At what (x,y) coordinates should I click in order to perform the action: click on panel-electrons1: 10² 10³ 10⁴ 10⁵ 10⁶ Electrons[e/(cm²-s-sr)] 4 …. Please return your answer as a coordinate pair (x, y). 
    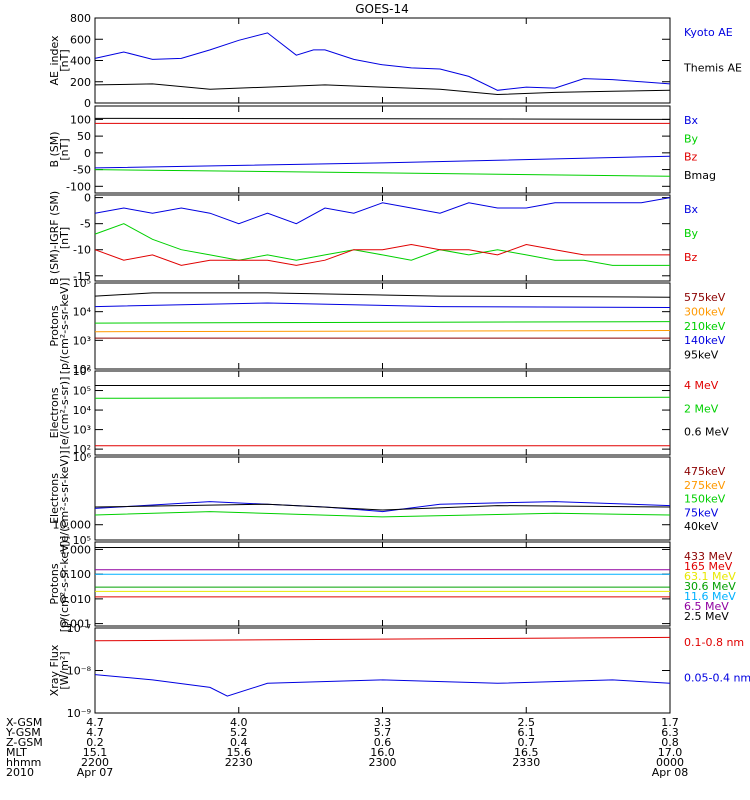
    Looking at the image, I should click on (388, 410).